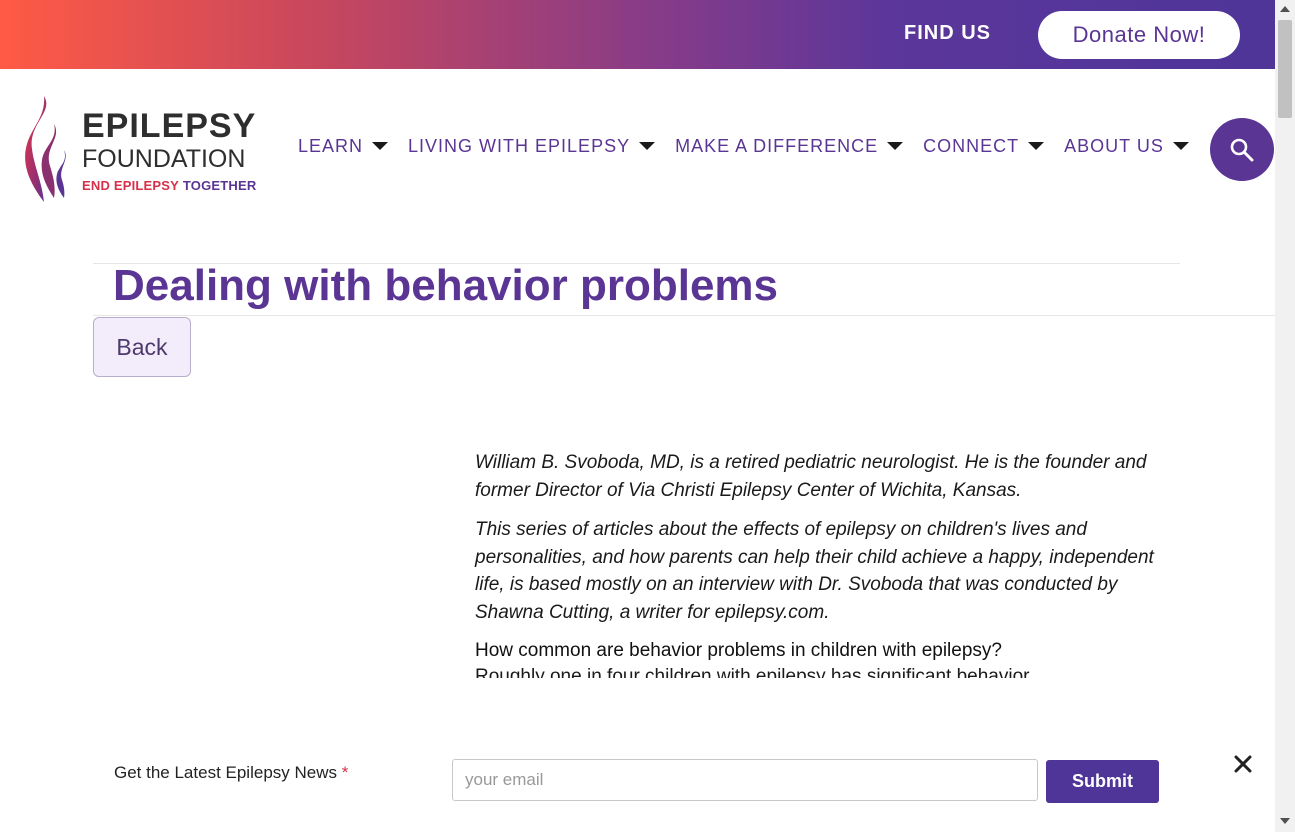 The width and height of the screenshot is (1295, 832). What do you see at coordinates (1243, 764) in the screenshot?
I see `close-icon` at bounding box center [1243, 764].